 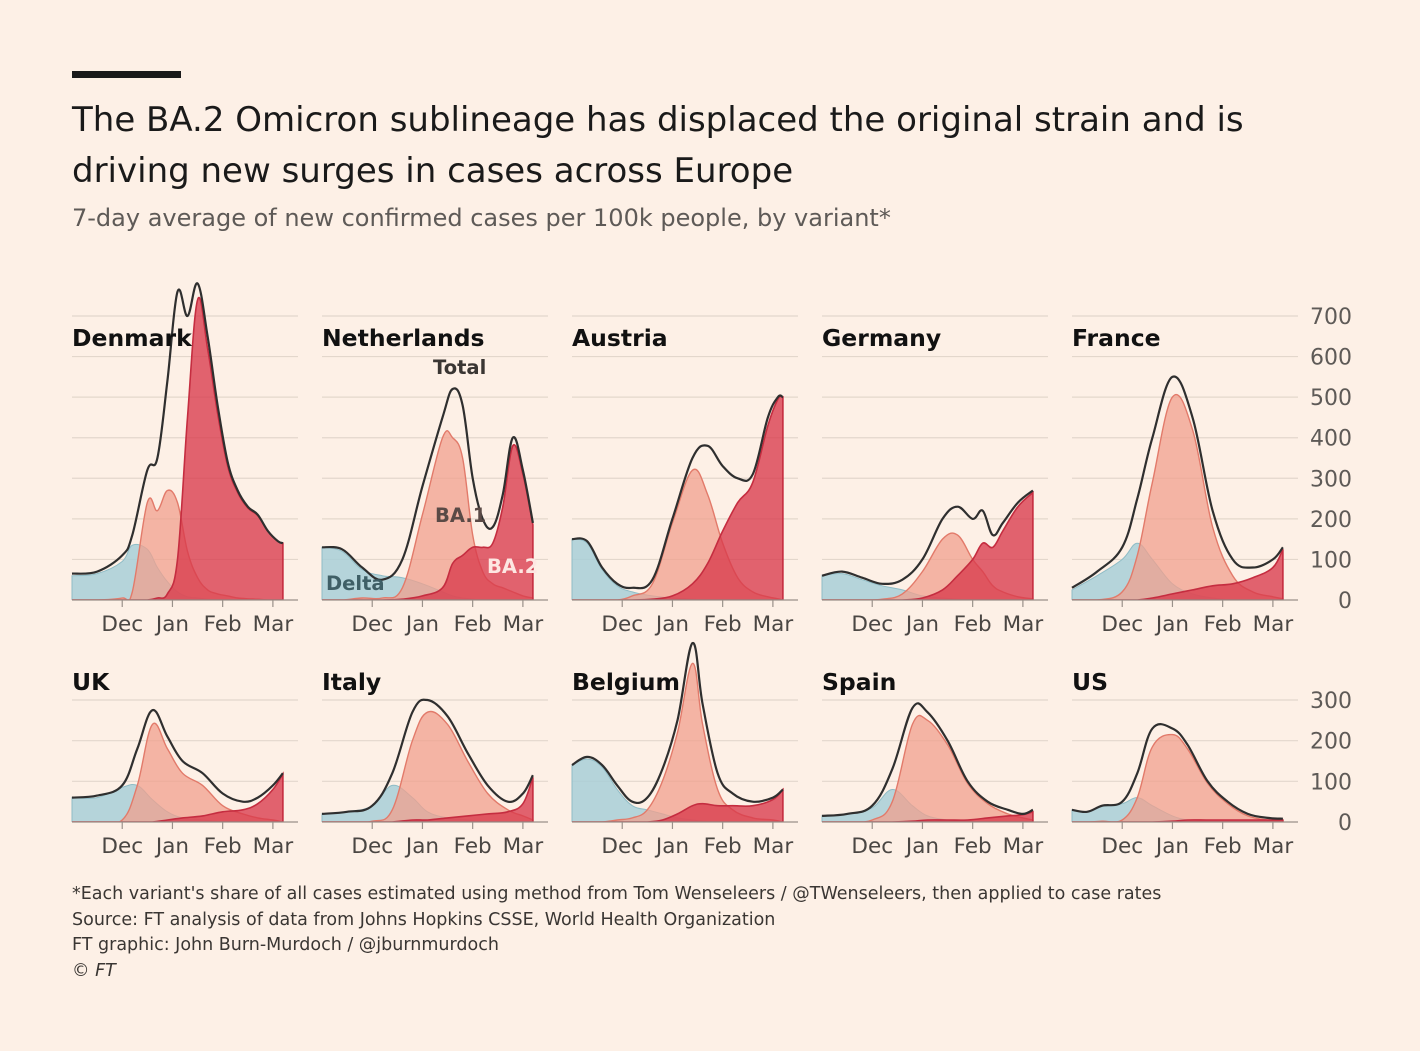 I want to click on label-ba2: BA.2, so click(x=512, y=566).